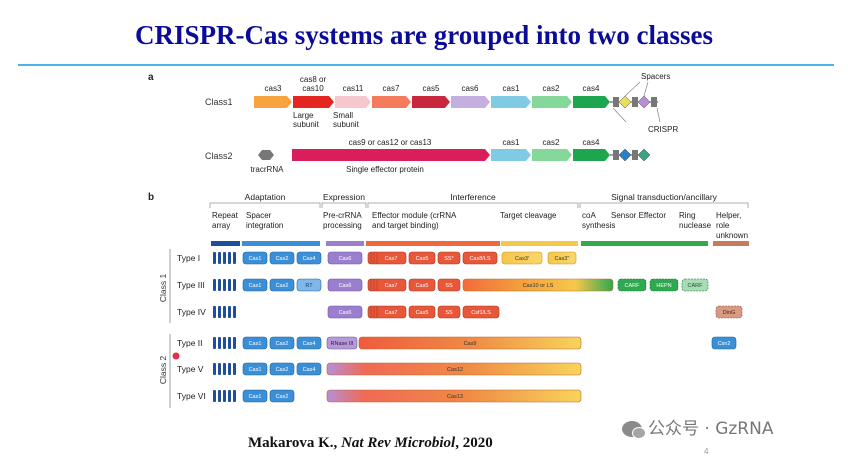  Describe the element at coordinates (309, 286) in the screenshot. I see `protein-label: RT` at that location.